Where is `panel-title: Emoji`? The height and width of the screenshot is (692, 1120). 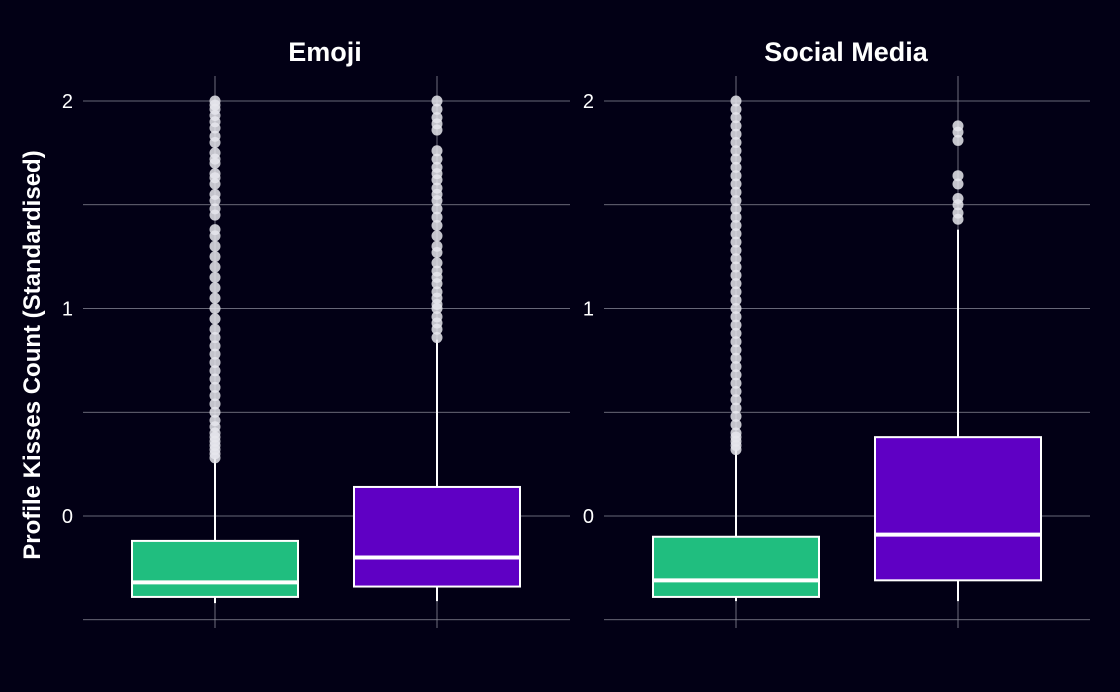 panel-title: Emoji is located at coordinates (325, 52).